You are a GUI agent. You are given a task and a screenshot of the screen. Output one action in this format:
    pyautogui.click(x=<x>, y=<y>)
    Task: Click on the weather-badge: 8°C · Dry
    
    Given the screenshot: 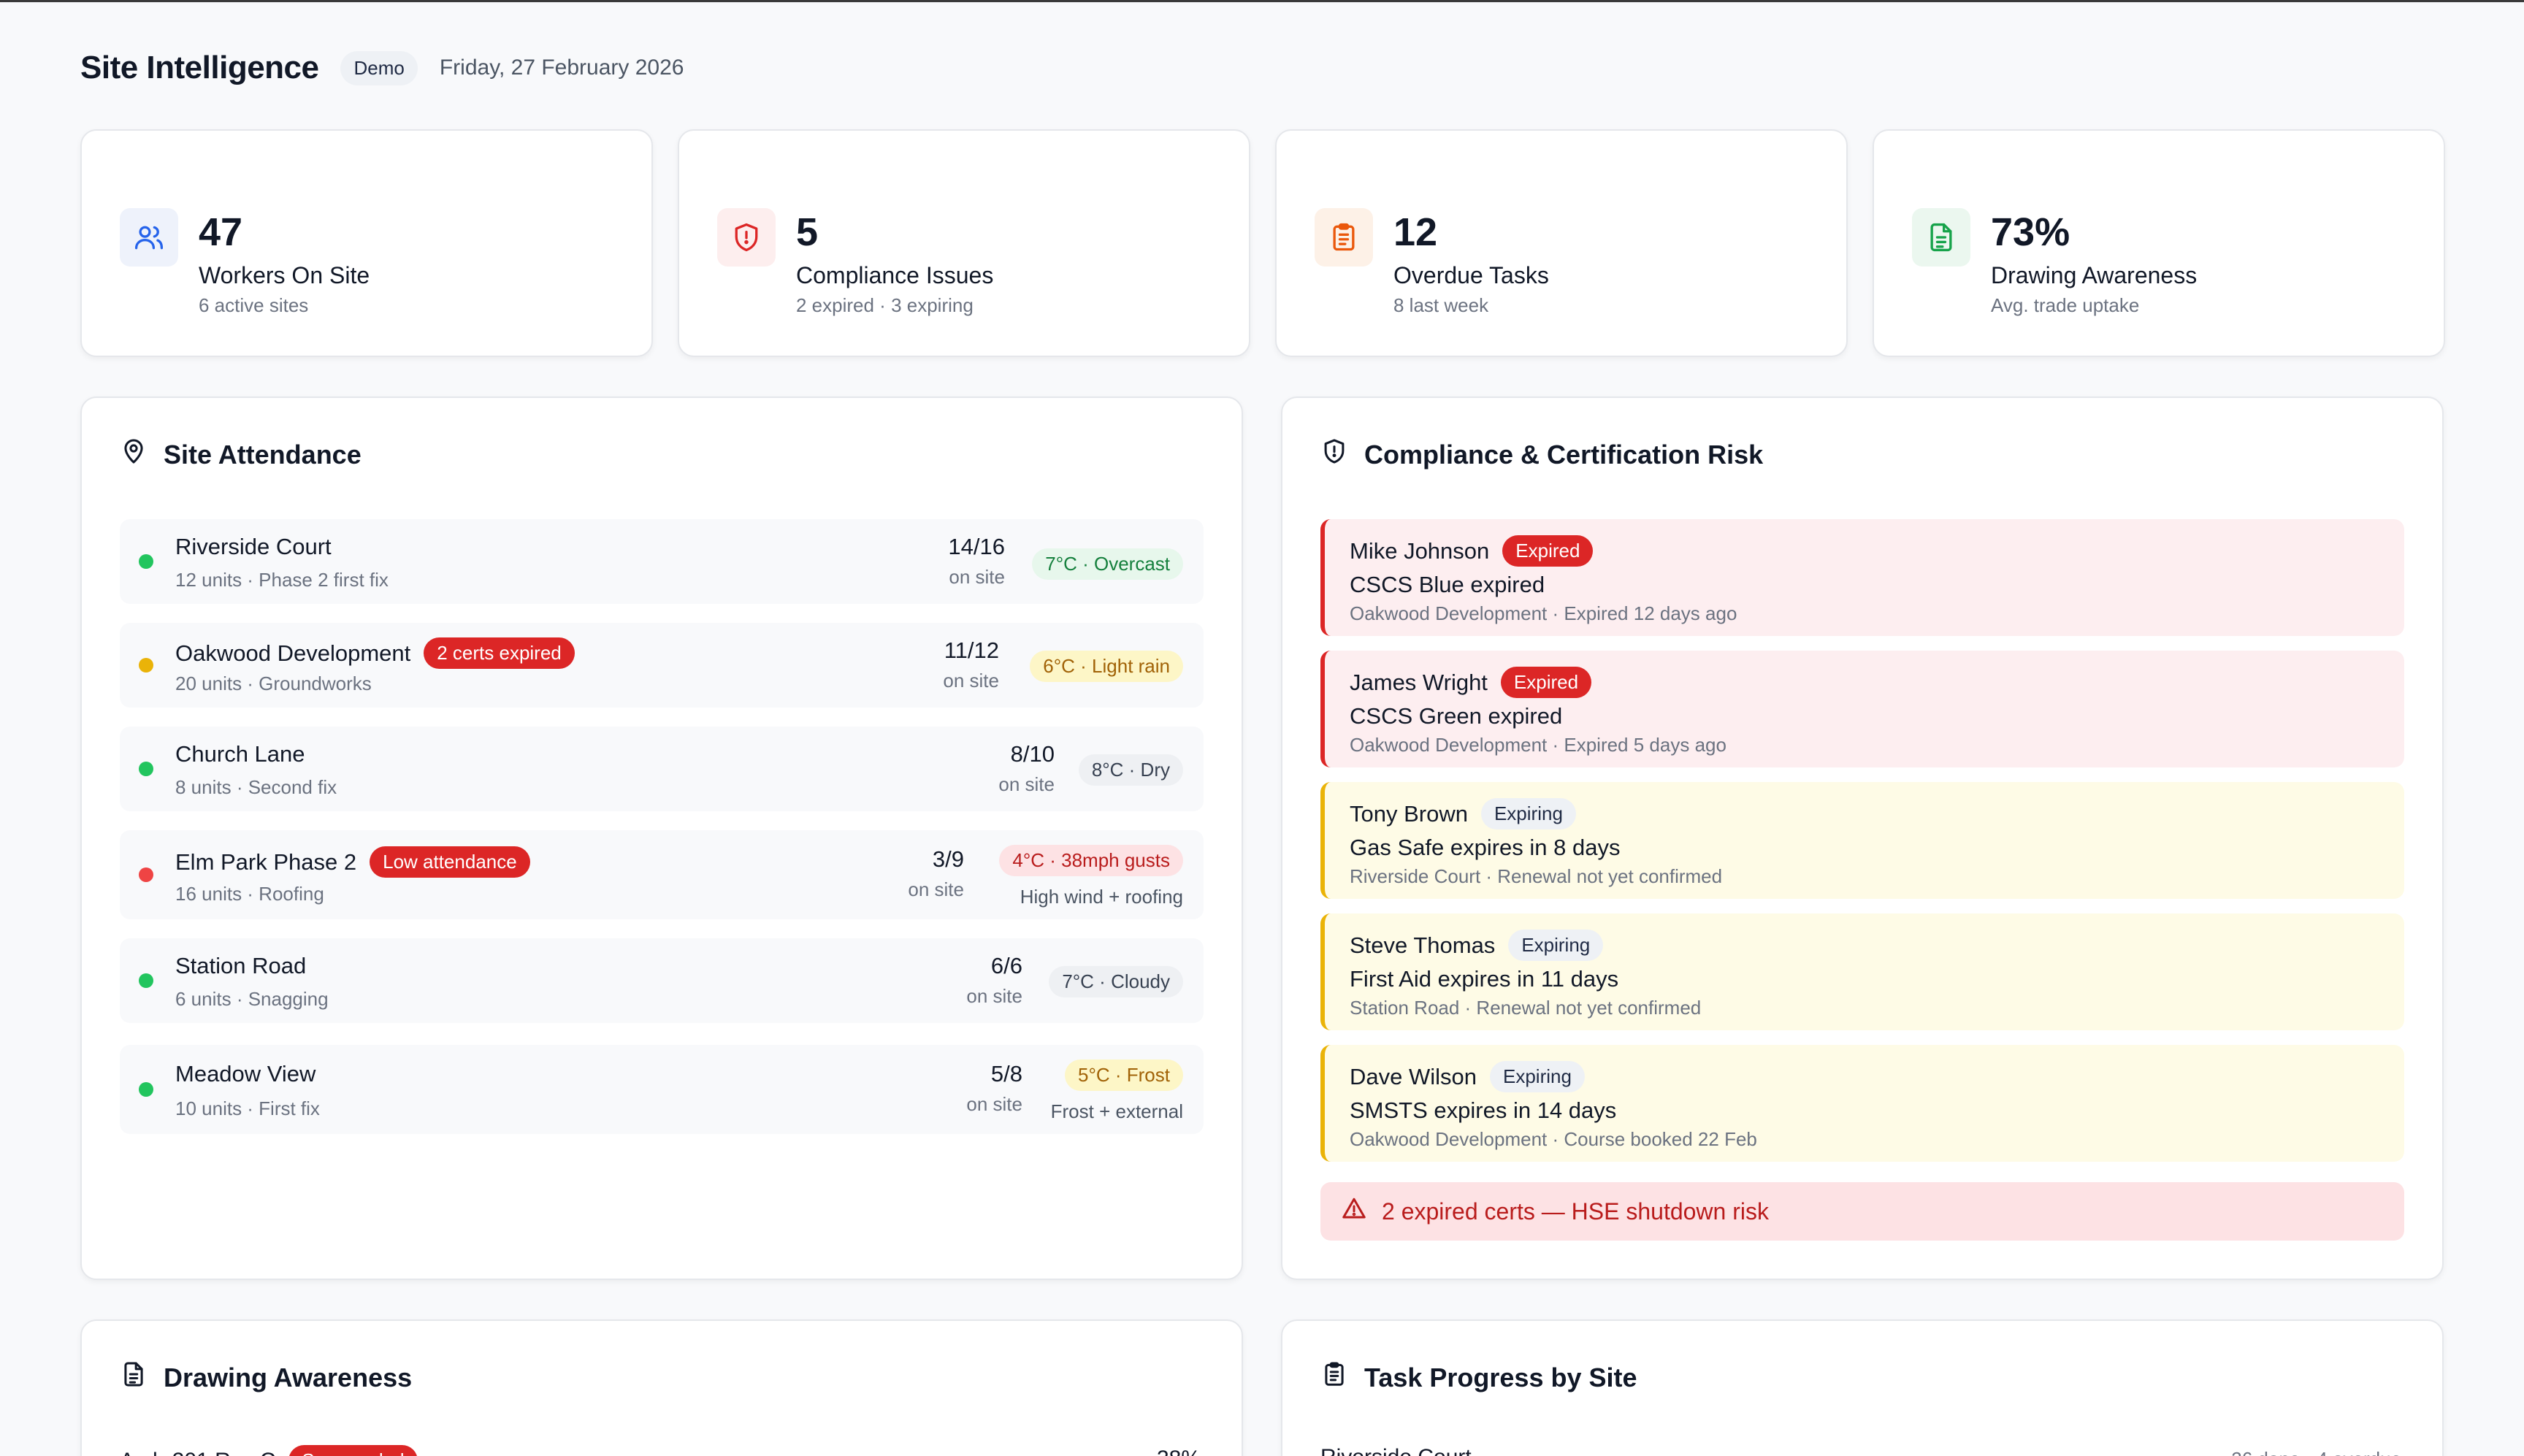 What is the action you would take?
    pyautogui.click(x=1130, y=770)
    